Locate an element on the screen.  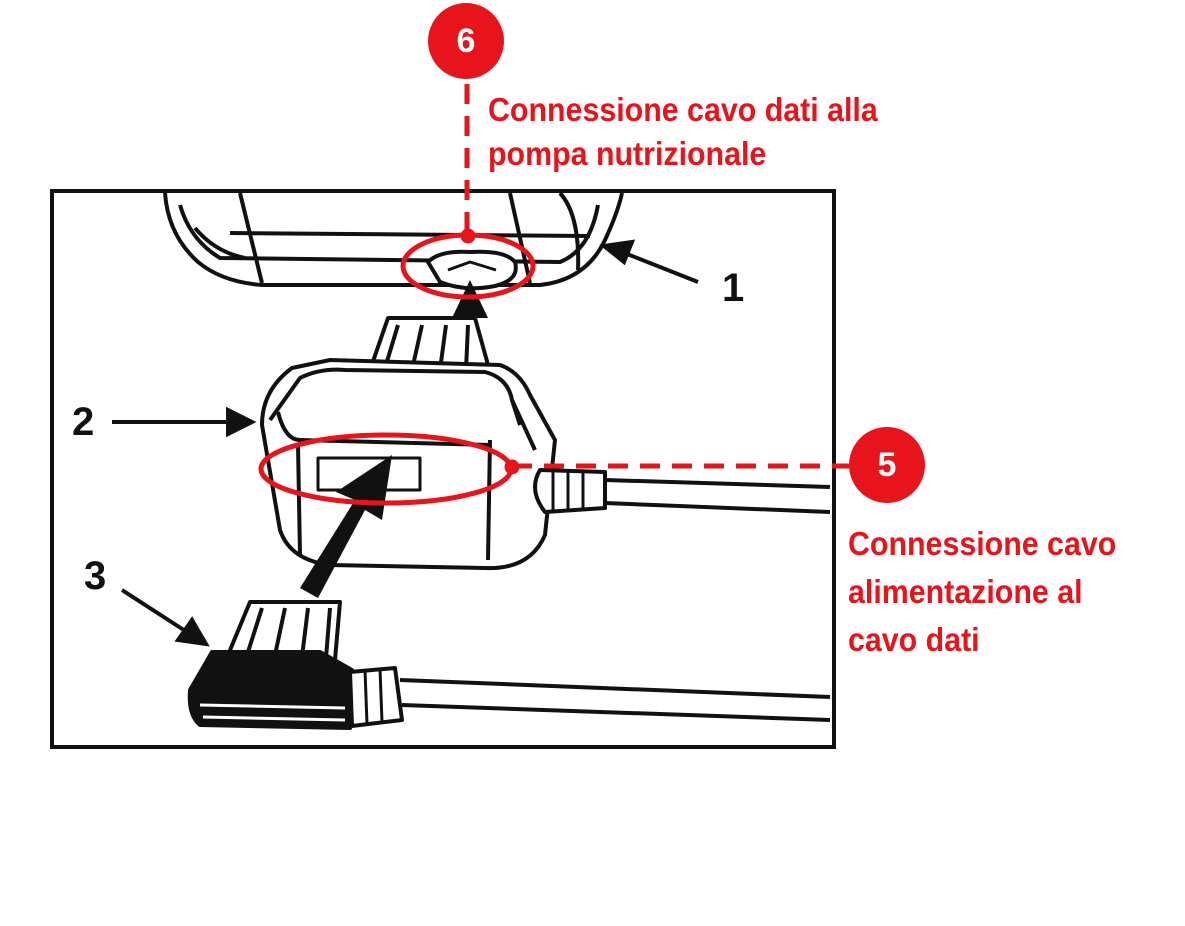
callout-5-label-line-1: Connessione cavo is located at coordinates (982, 543).